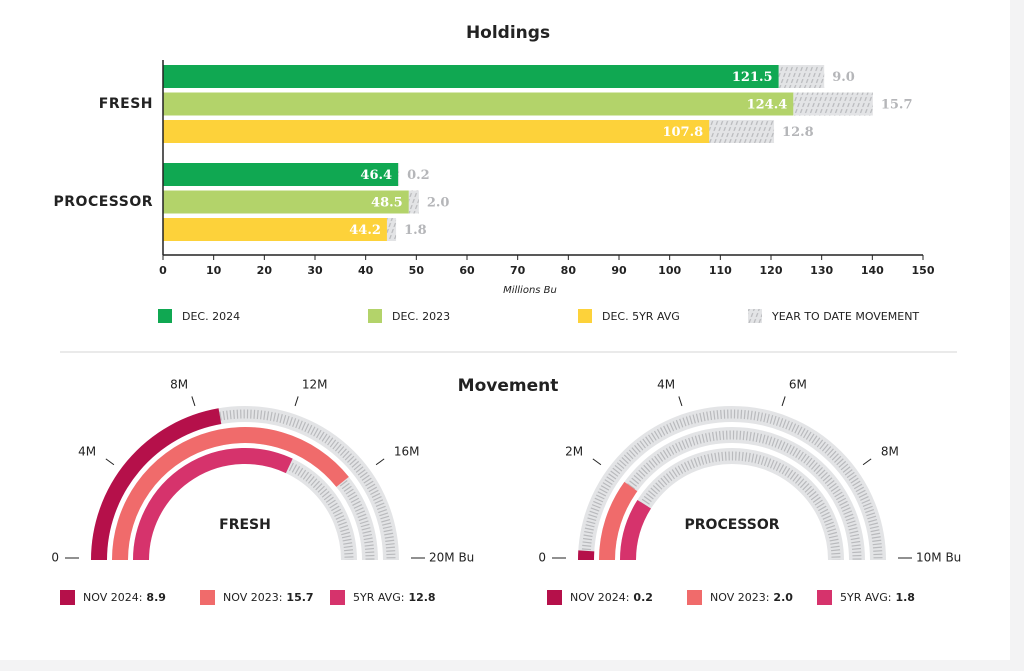 The height and width of the screenshot is (671, 1024). I want to click on gauge-tick-label: 6M, so click(798, 385).